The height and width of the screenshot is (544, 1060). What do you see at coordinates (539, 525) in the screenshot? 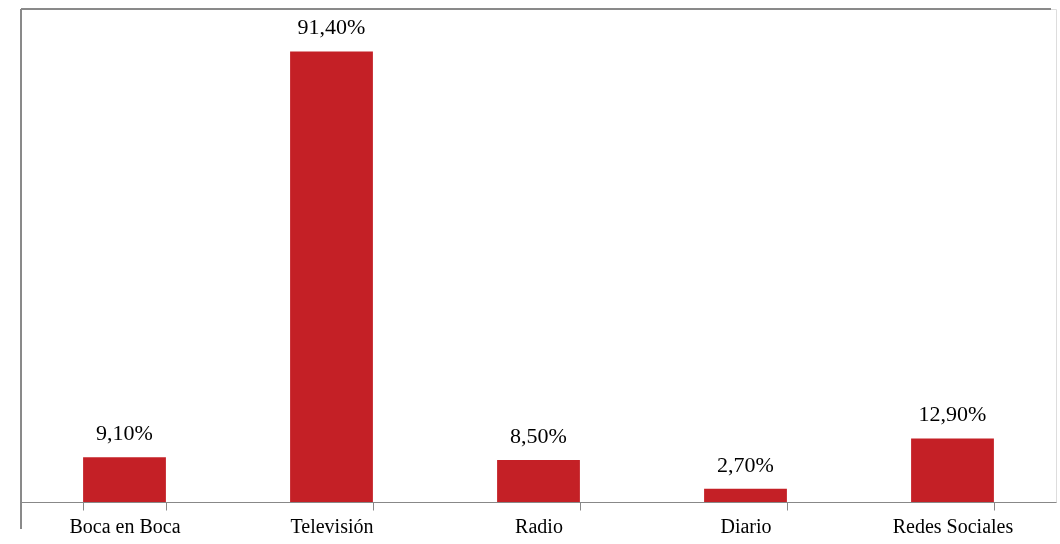
I see `x-tick-label: Radio` at bounding box center [539, 525].